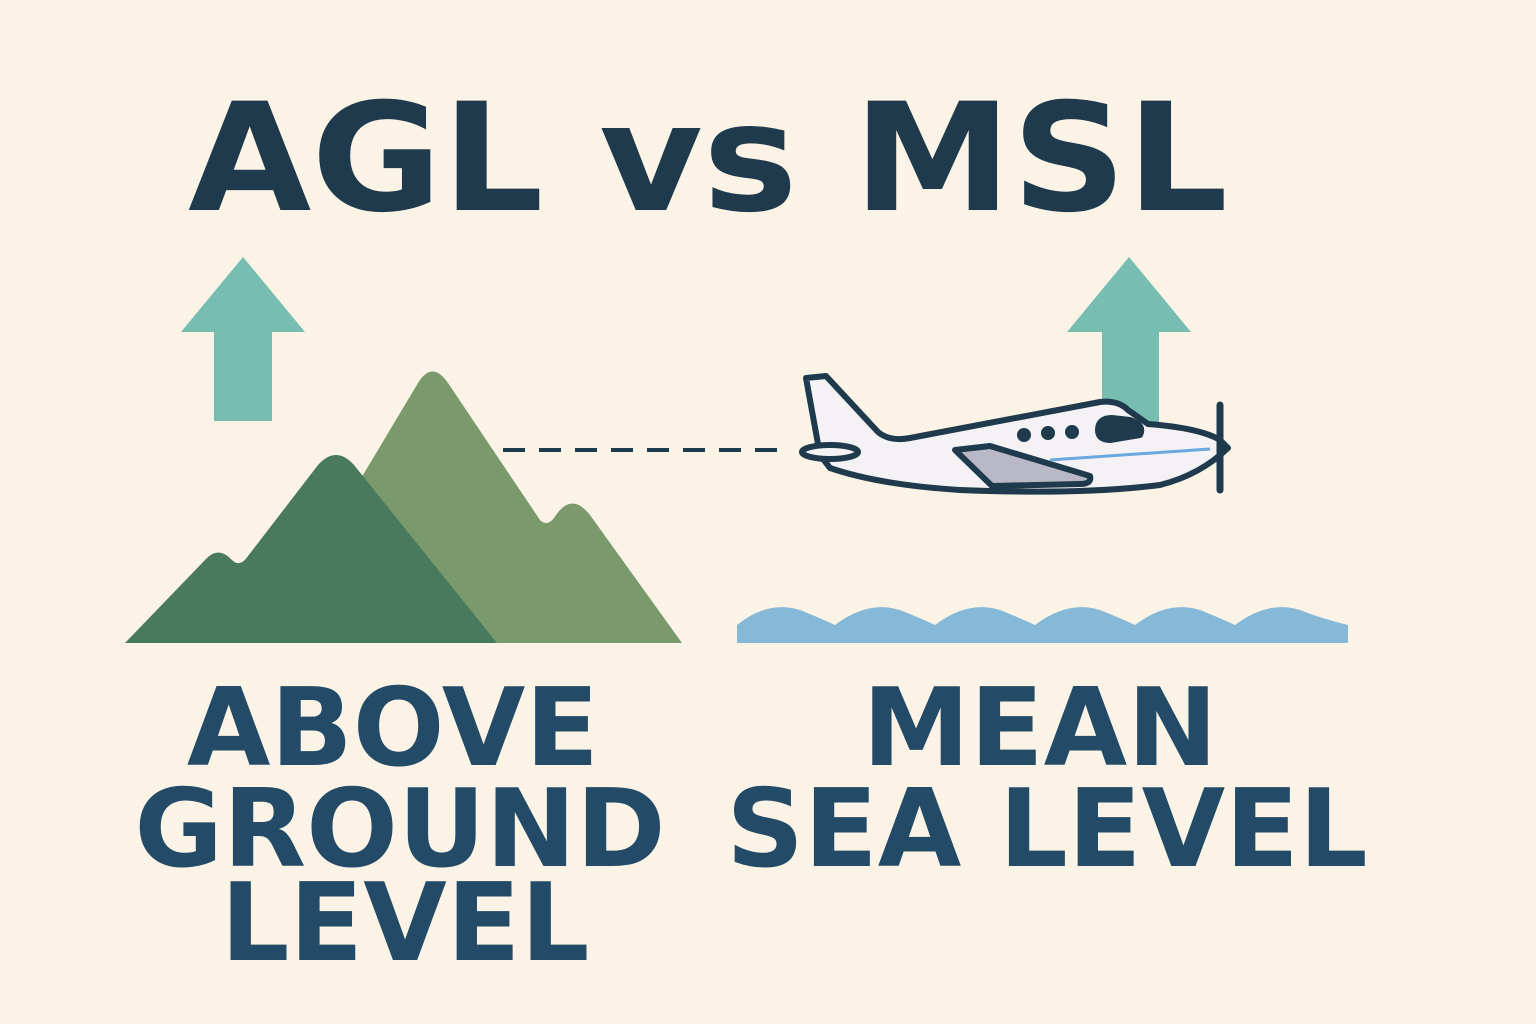 This screenshot has width=1536, height=1024. Describe the element at coordinates (1039, 728) in the screenshot. I see `msl-label-line-1: MEAN` at that location.